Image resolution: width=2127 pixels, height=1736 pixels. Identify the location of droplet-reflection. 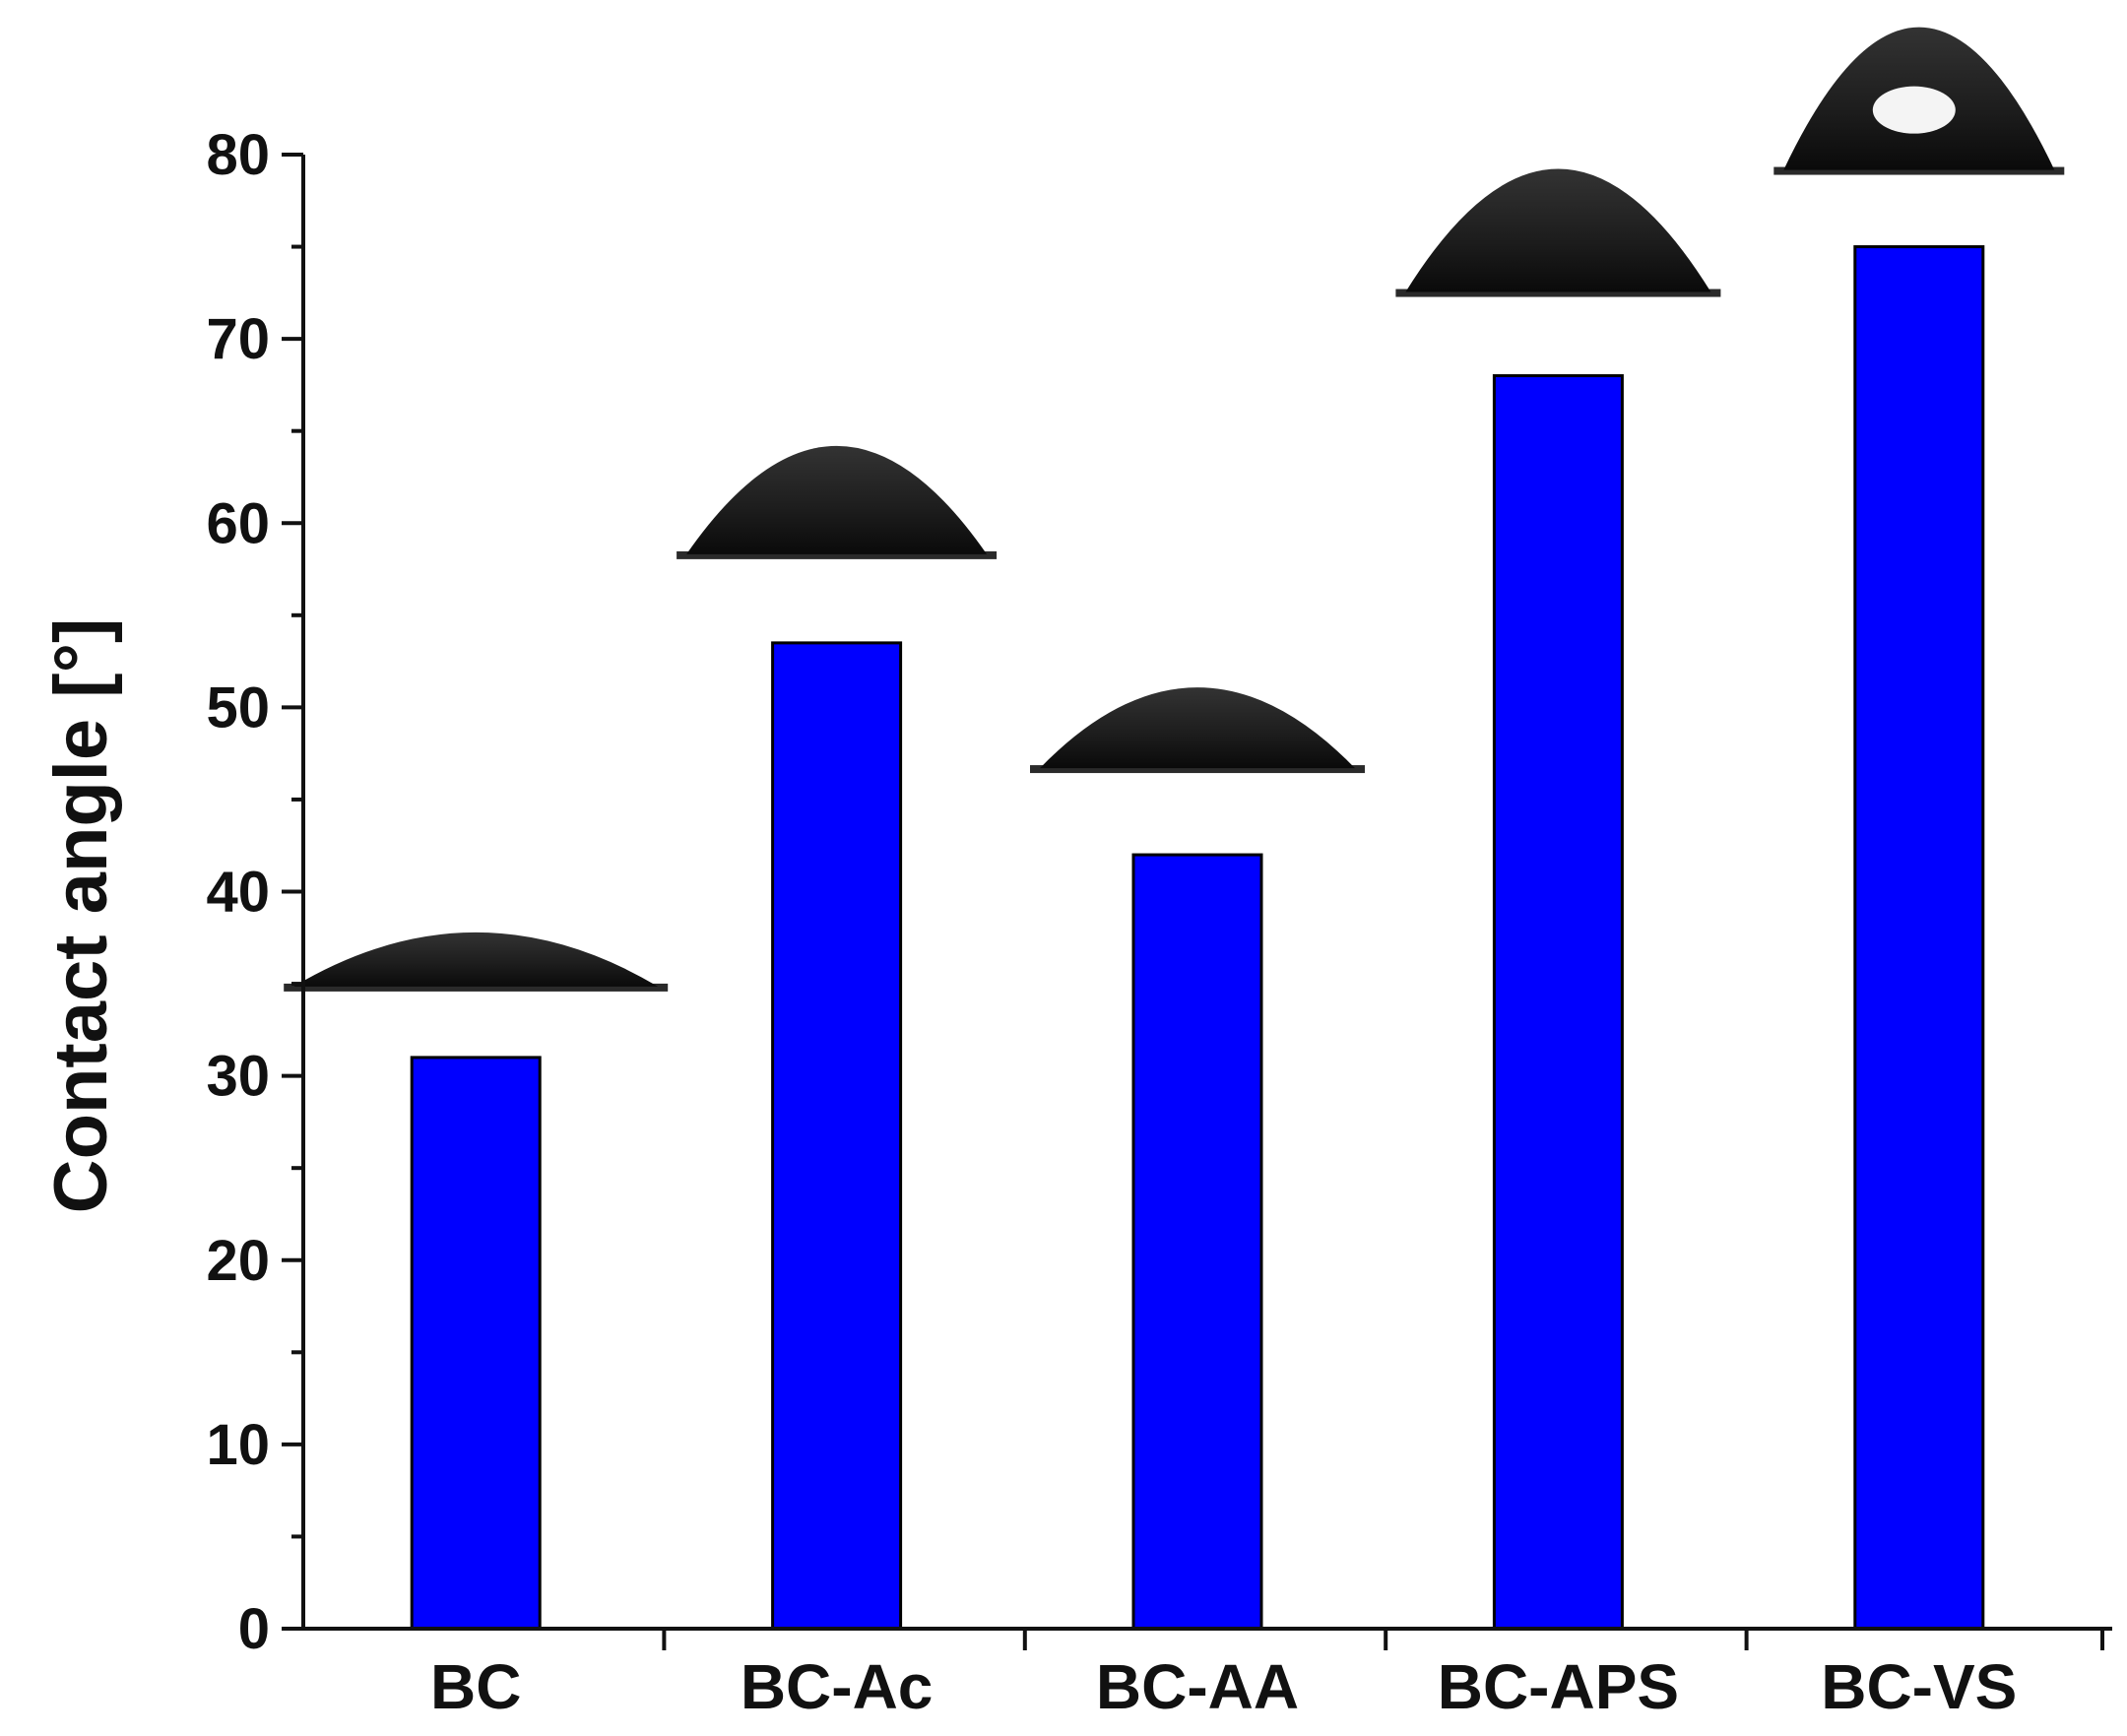
(1914, 110).